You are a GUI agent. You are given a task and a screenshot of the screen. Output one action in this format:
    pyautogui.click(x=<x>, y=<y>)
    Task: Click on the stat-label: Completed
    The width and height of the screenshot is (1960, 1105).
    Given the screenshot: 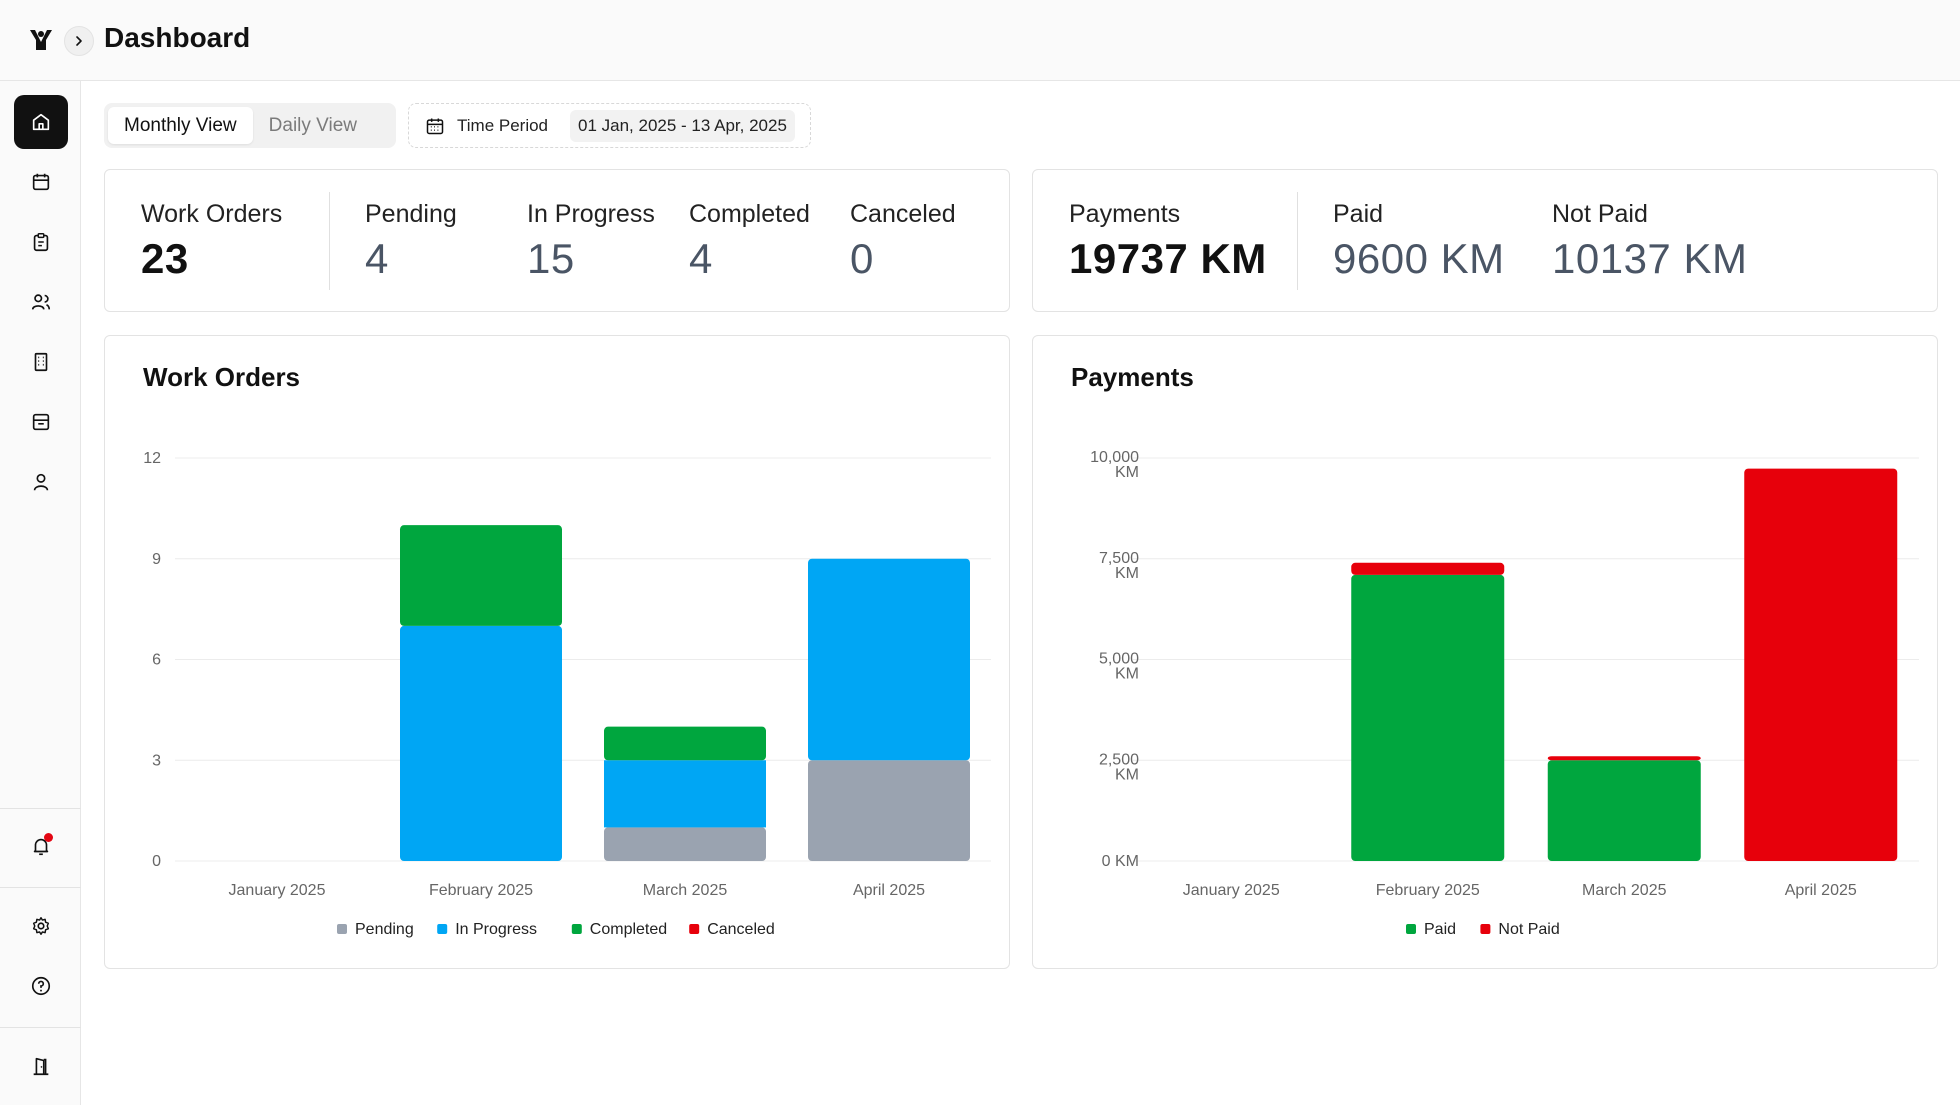 What is the action you would take?
    pyautogui.click(x=749, y=214)
    